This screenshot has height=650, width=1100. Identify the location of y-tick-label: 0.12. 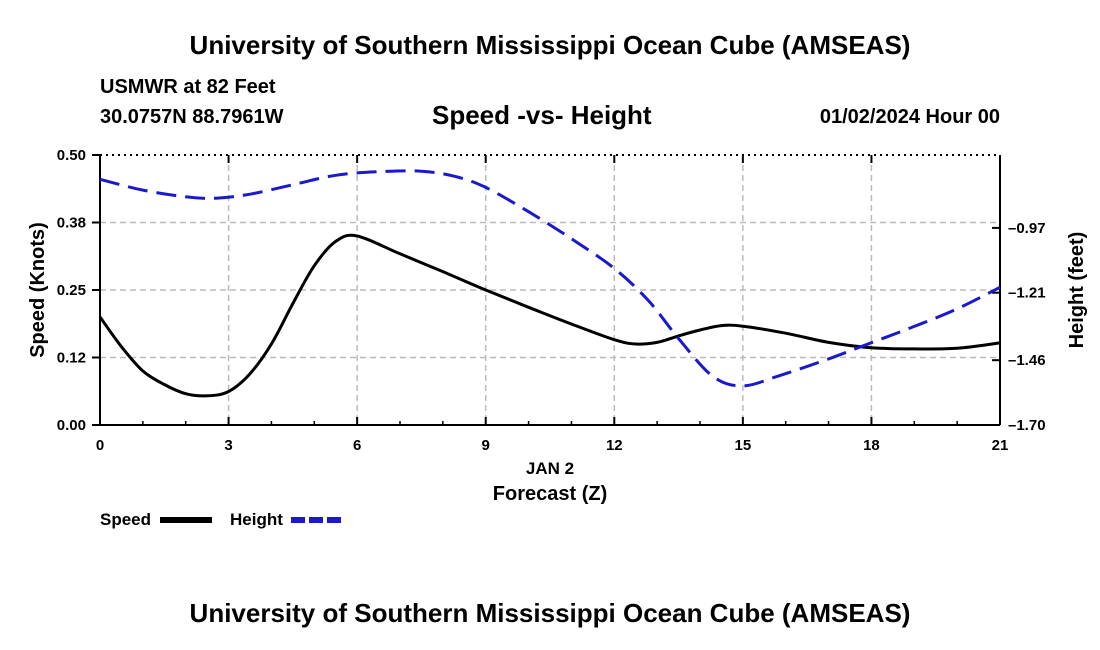
(71, 358).